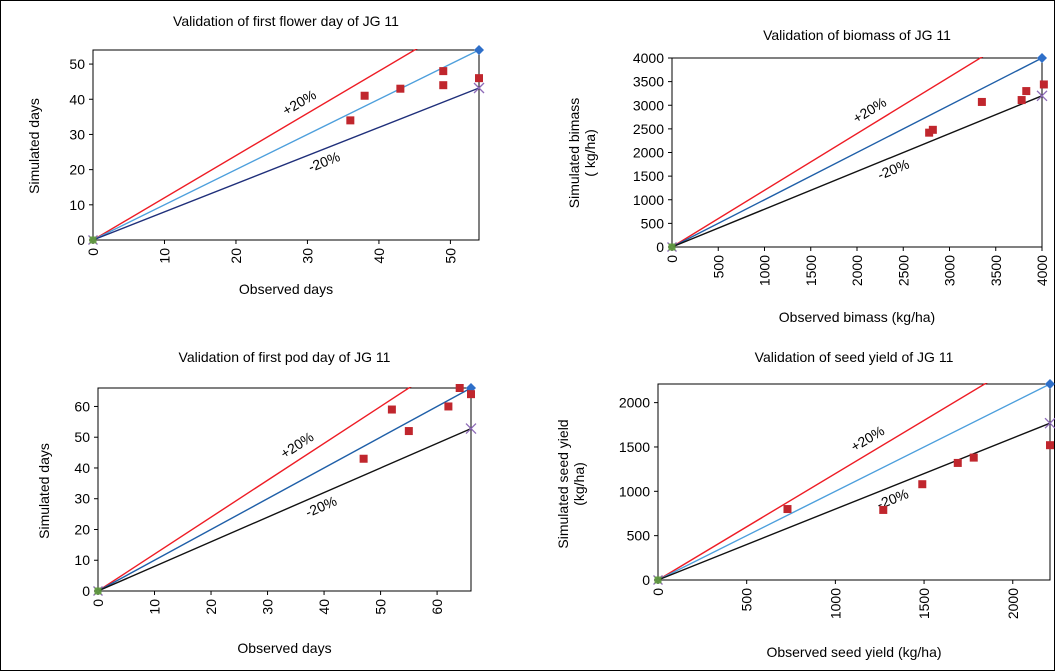 The width and height of the screenshot is (1055, 671). Describe the element at coordinates (437, 607) in the screenshot. I see `x-tick-label: 60` at that location.